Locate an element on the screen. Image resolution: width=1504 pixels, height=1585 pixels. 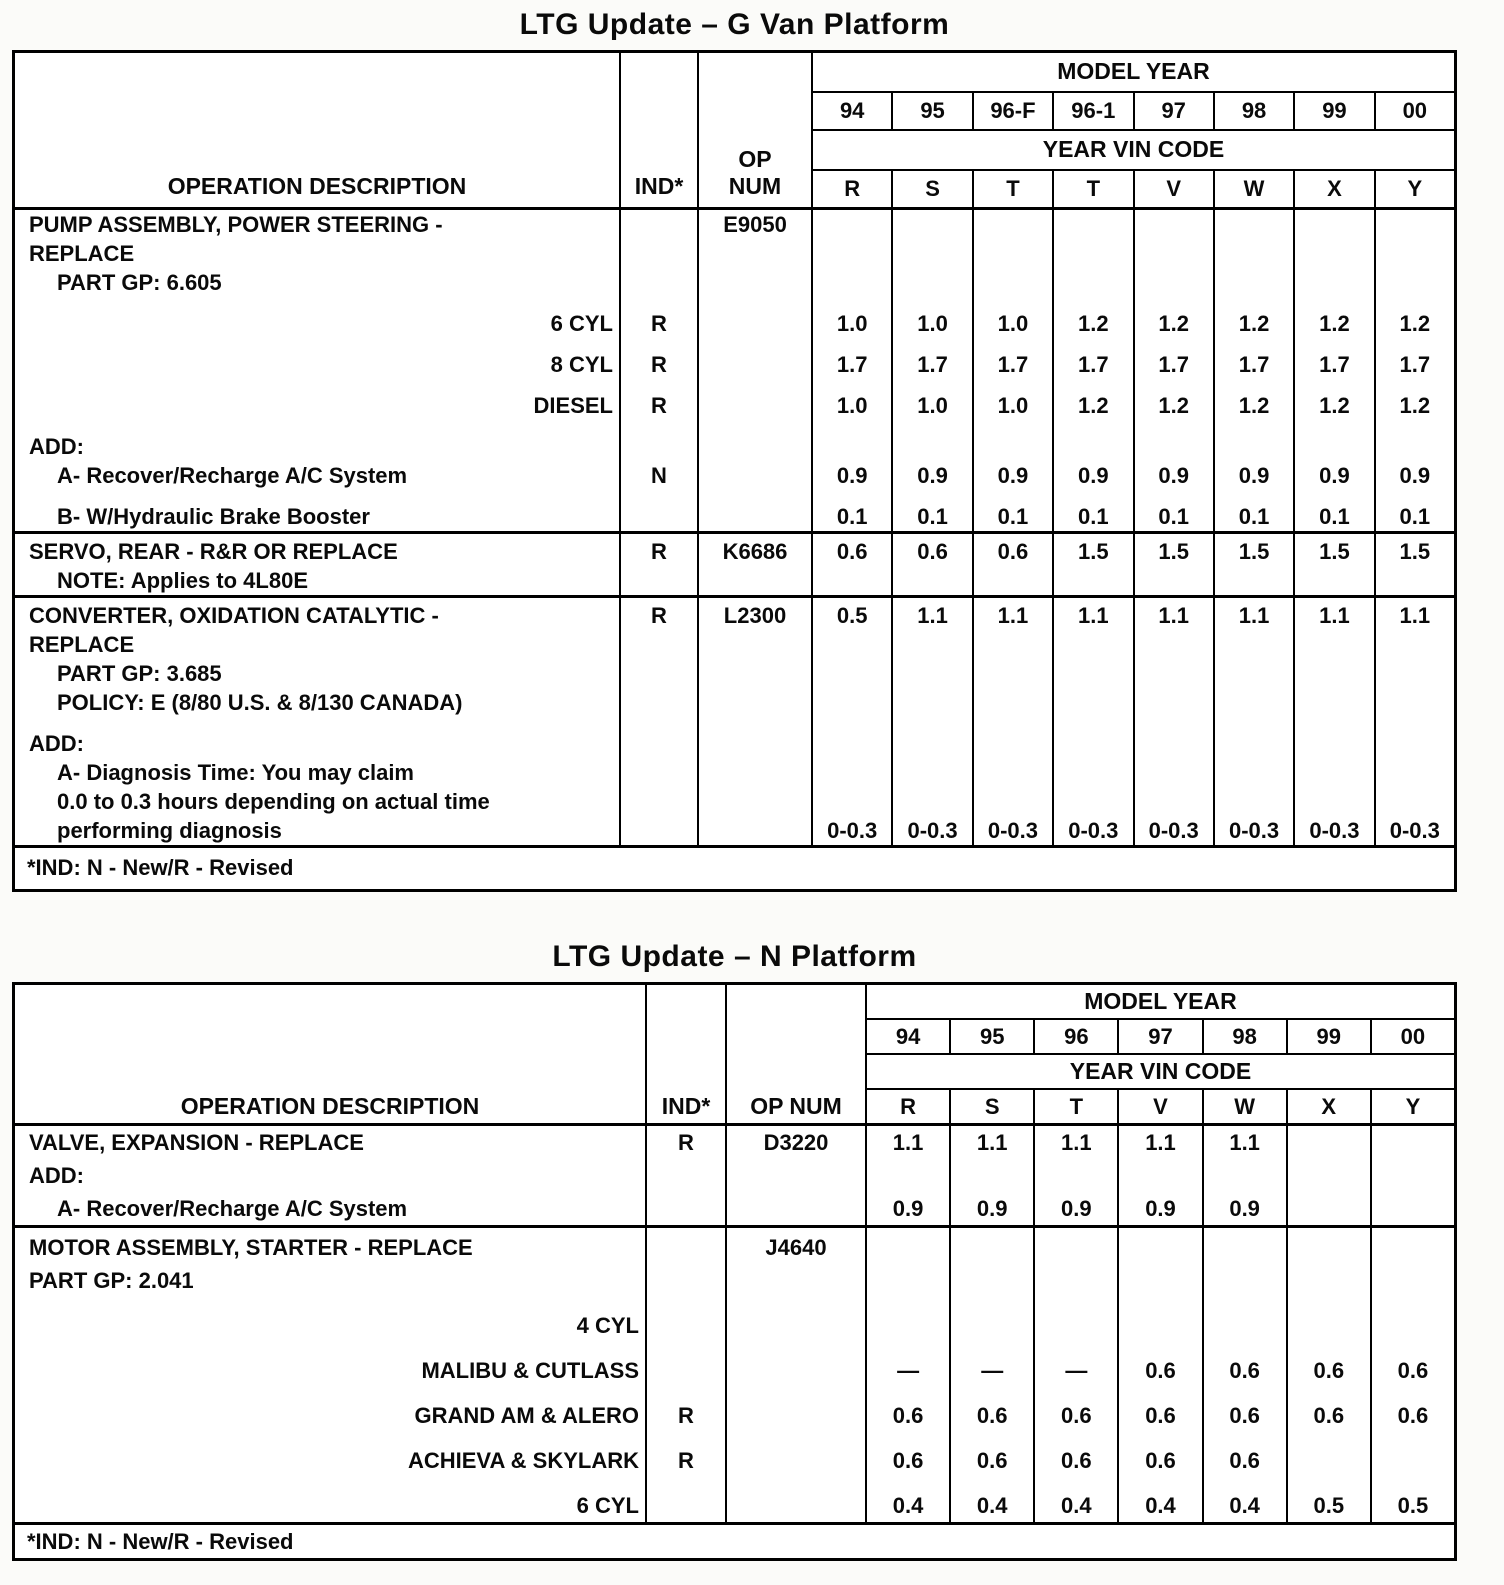
vin-header-cell: S is located at coordinates (931, 190).